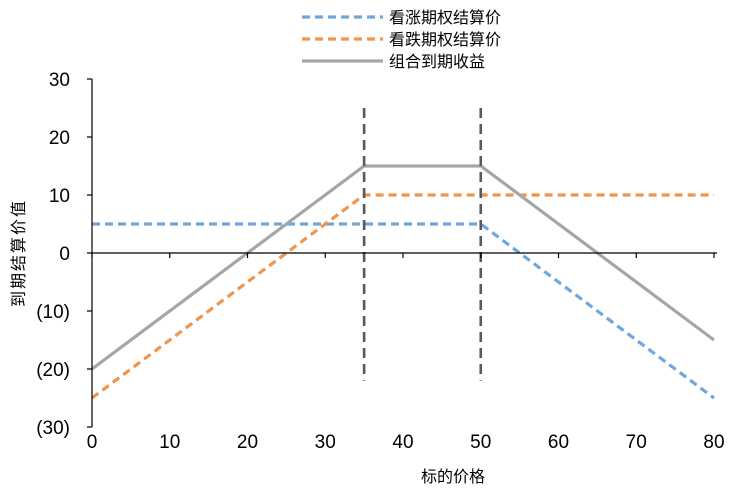 This screenshot has height=492, width=735. What do you see at coordinates (53, 370) in the screenshot?
I see `y-tick-label: (20)` at bounding box center [53, 370].